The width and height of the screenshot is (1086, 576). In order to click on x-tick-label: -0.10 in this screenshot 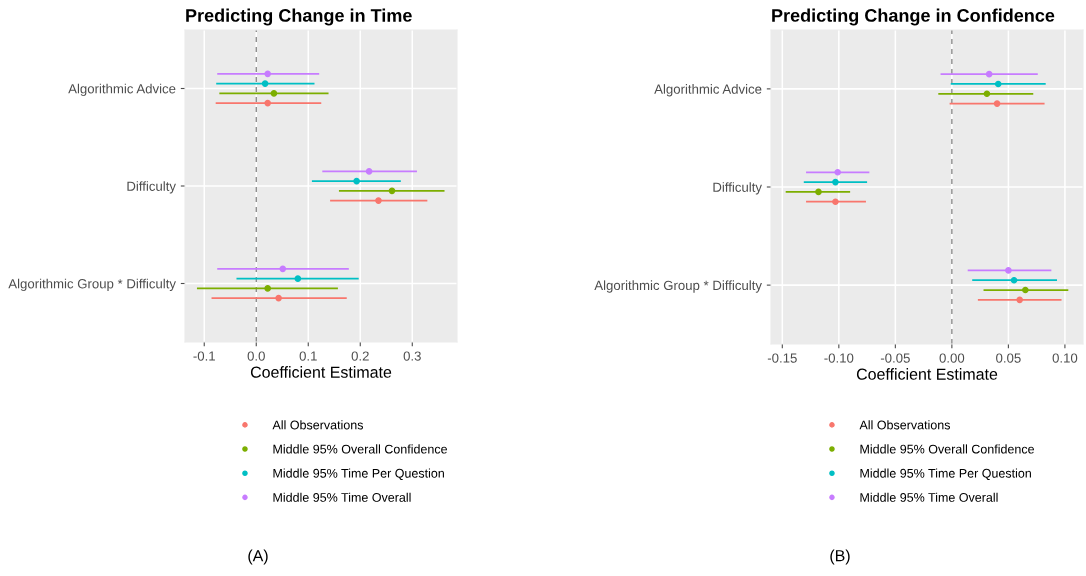, I will do `click(839, 358)`.